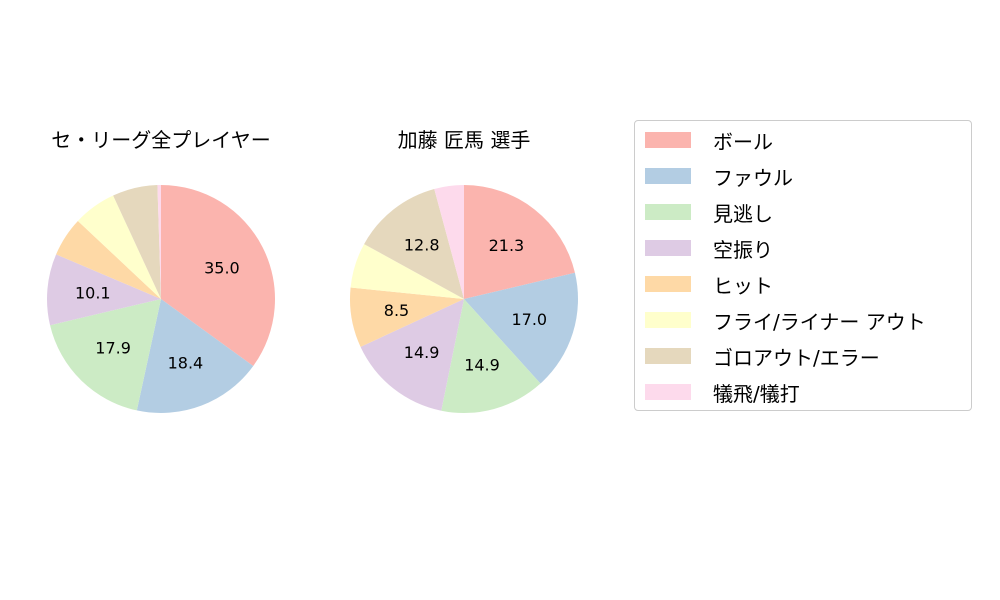  I want to click on legend-label: ファウル, so click(753, 177).